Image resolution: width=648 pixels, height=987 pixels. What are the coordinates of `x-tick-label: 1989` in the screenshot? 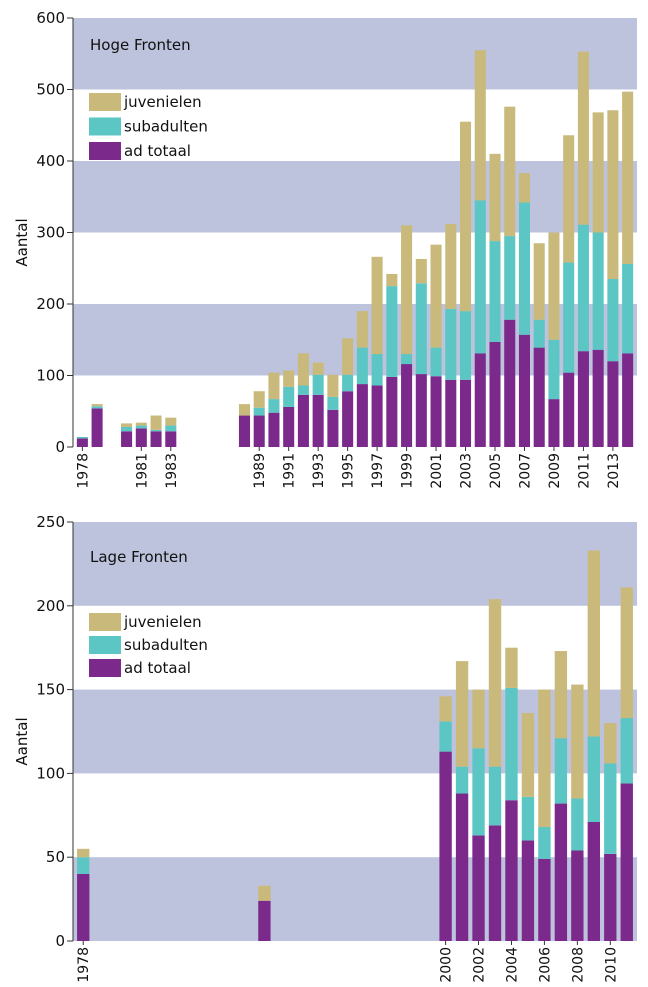 It's located at (260, 471).